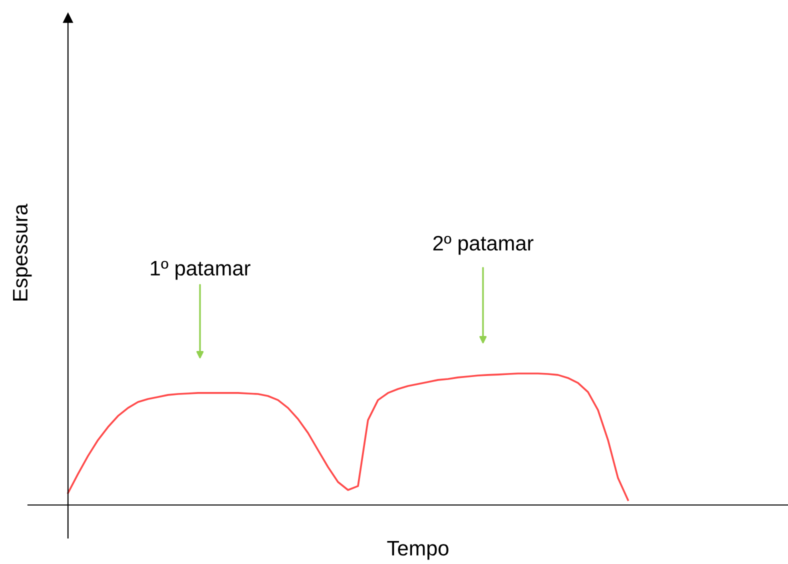  I want to click on text: 2º patamar, so click(483, 245).